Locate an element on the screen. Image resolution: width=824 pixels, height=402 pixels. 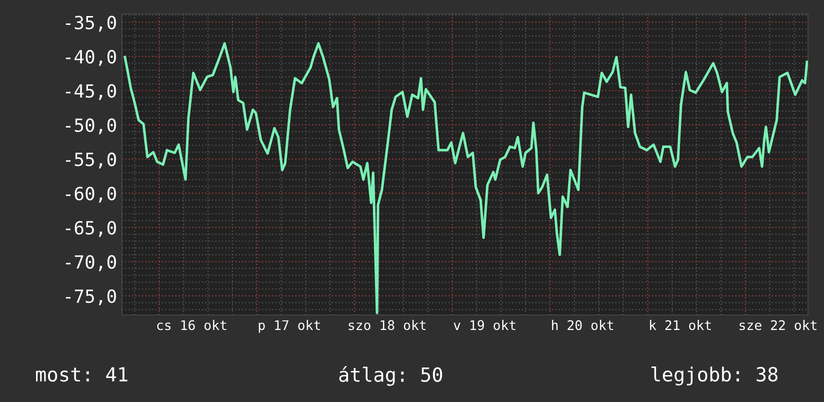
y-tick-label: -55,0 is located at coordinates (91, 160).